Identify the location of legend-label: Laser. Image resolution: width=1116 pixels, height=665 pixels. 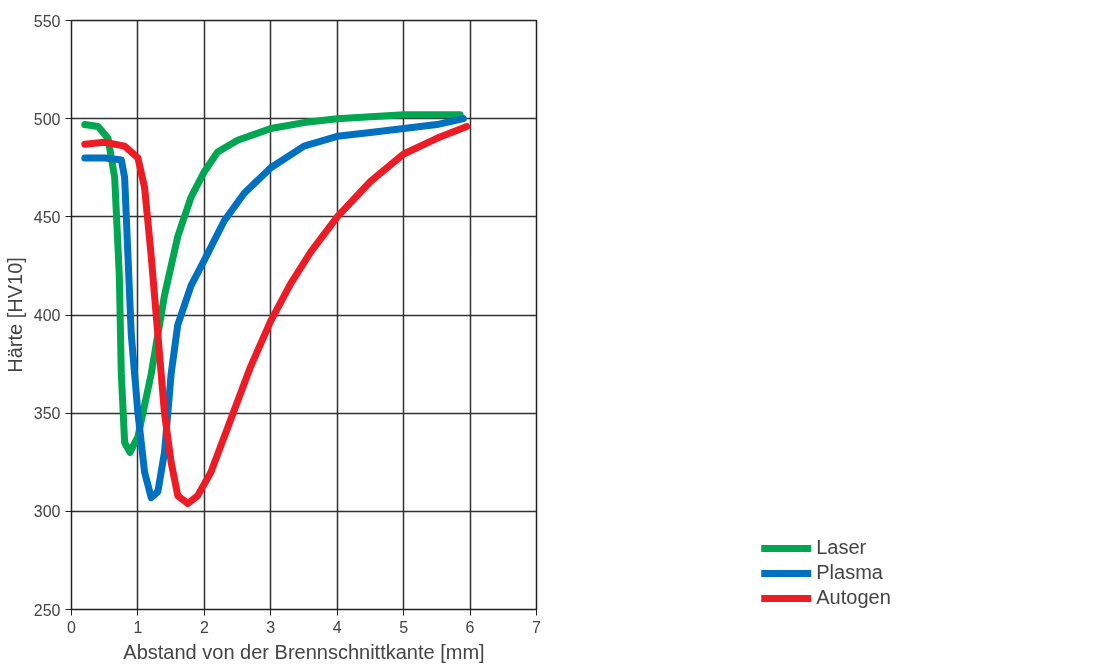
(841, 547).